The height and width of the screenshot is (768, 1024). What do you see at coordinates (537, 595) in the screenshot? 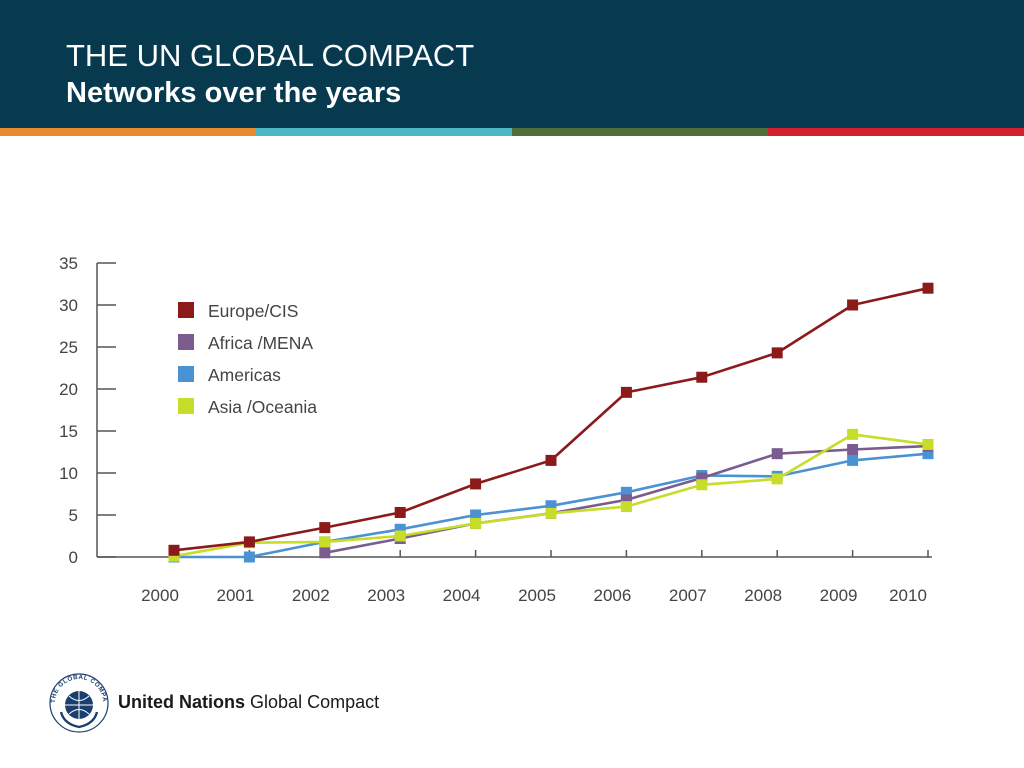
I see `x-tick-label: 2005` at bounding box center [537, 595].